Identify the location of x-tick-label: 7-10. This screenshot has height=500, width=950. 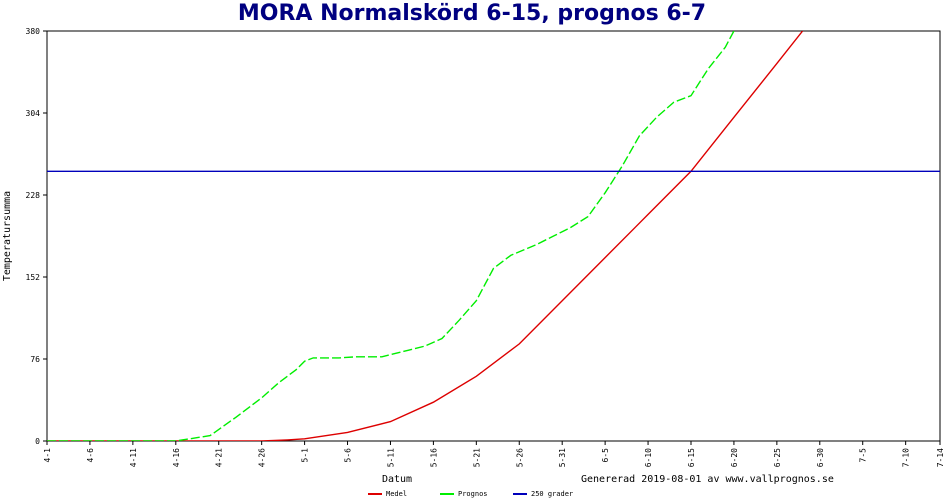
(906, 457).